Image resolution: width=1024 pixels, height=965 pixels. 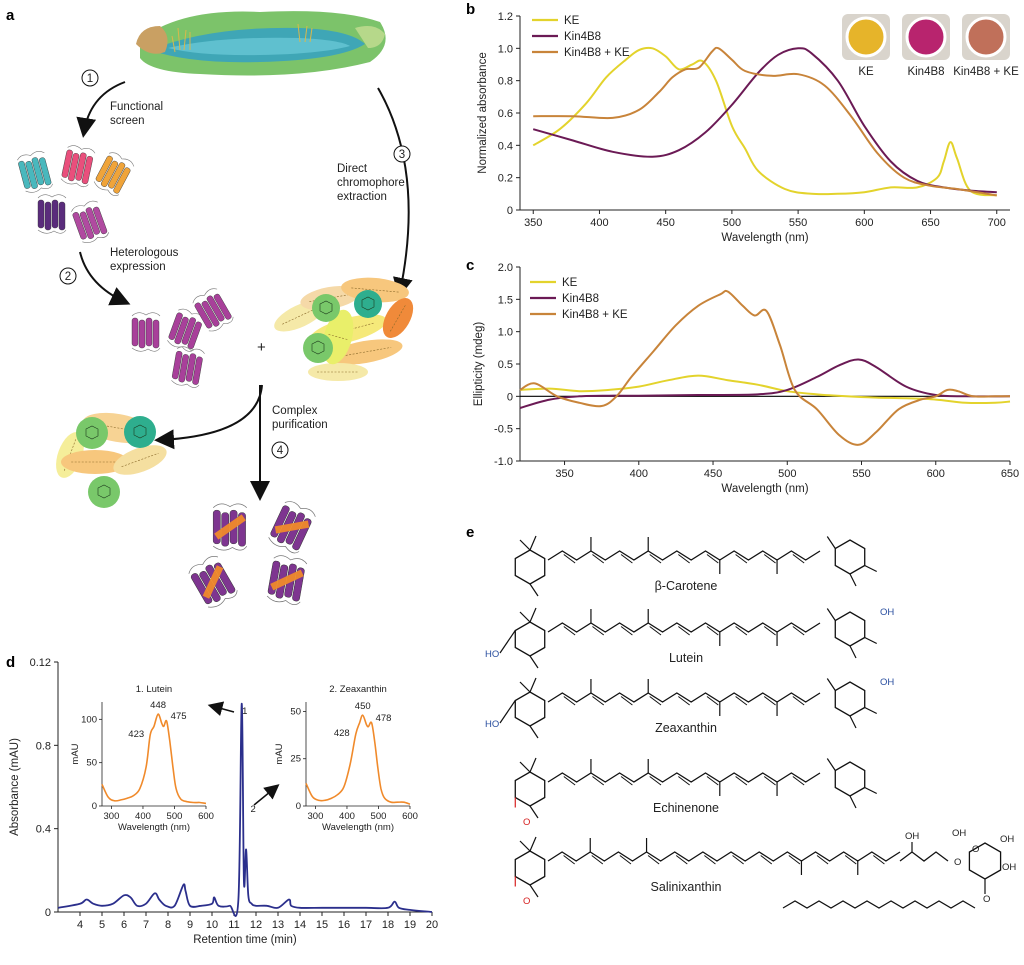 What do you see at coordinates (363, 706) in the screenshot?
I see `inset-peak-label: 450` at bounding box center [363, 706].